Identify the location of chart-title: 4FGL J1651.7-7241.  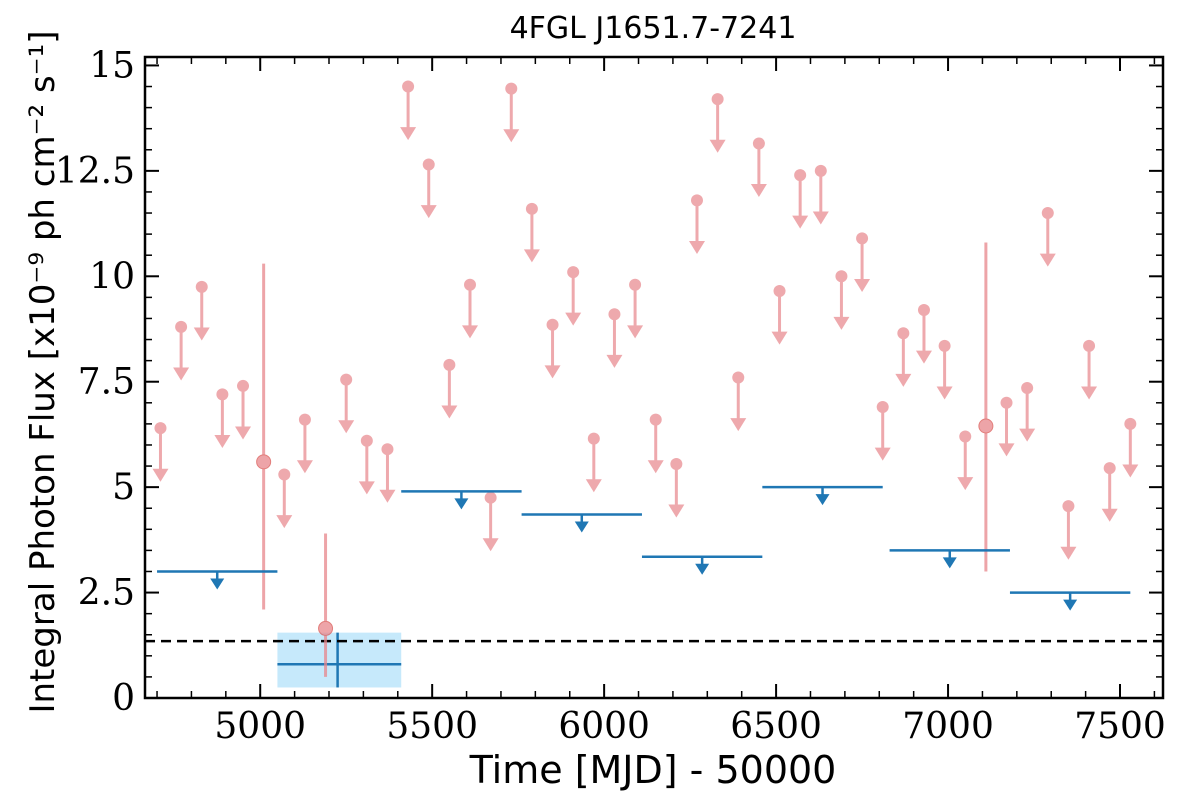
(653, 28).